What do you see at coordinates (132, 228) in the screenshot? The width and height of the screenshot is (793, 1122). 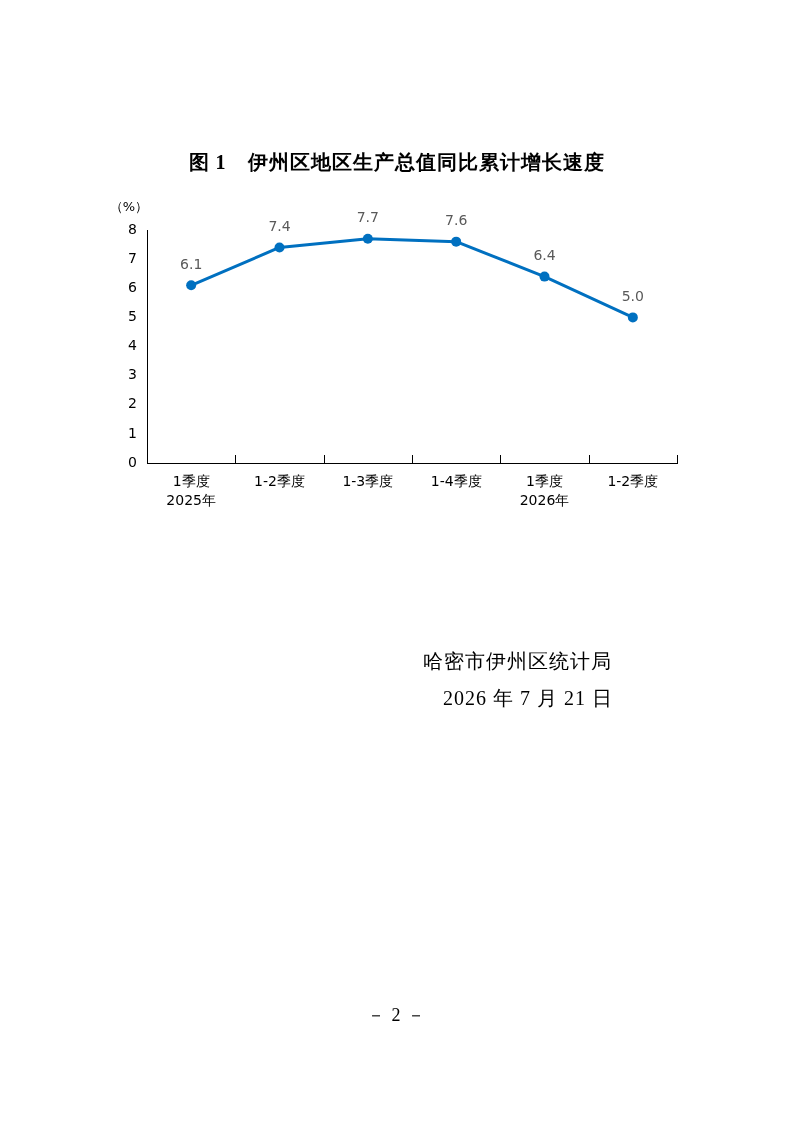 I see `y-tick-label: 8` at bounding box center [132, 228].